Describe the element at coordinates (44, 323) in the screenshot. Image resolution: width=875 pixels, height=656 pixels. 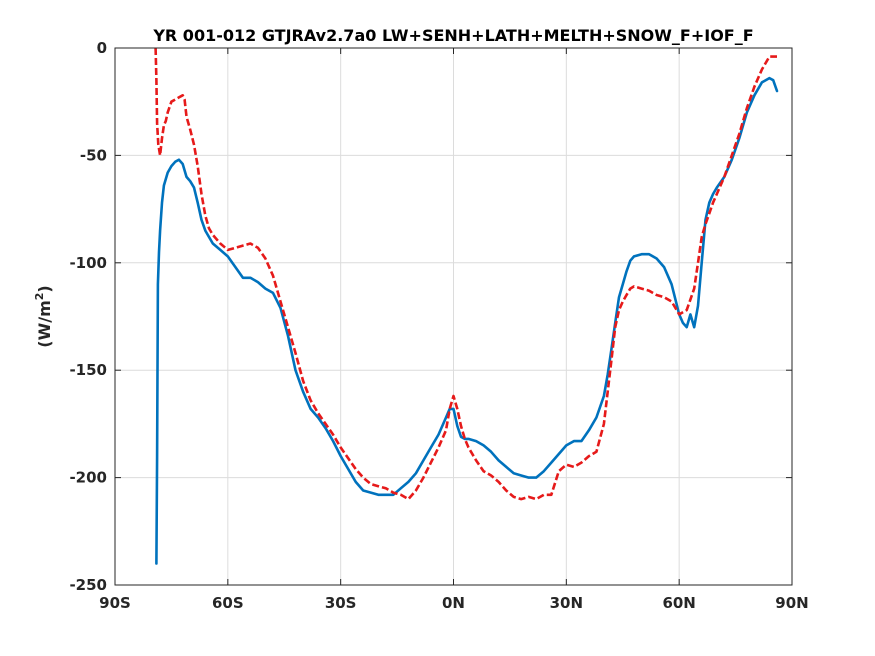
I see `y-axis-label-main: (W/m` at that location.